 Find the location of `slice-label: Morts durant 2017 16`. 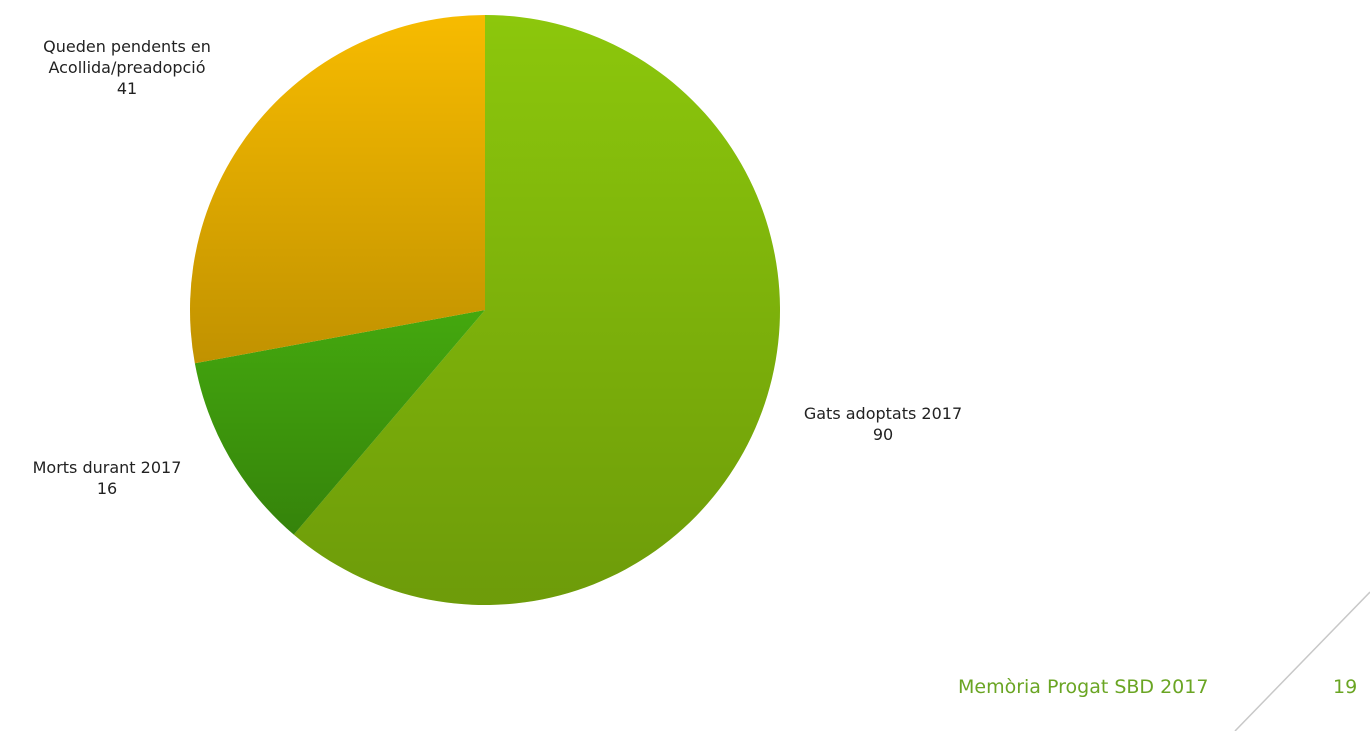

slice-label: Morts durant 2017 16 is located at coordinates (107, 478).